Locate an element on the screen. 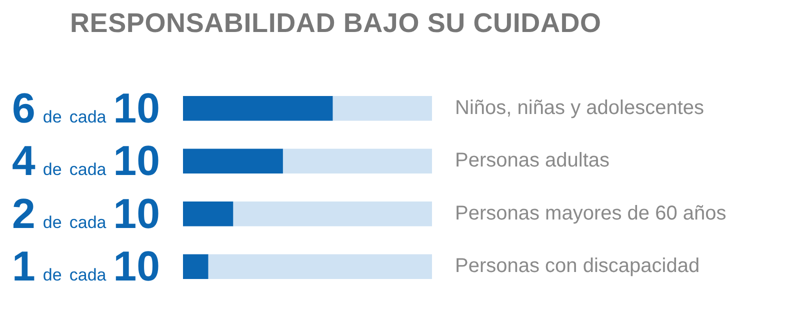 This screenshot has height=320, width=787. data-label: 1 de cada 10 is located at coordinates (86, 266).